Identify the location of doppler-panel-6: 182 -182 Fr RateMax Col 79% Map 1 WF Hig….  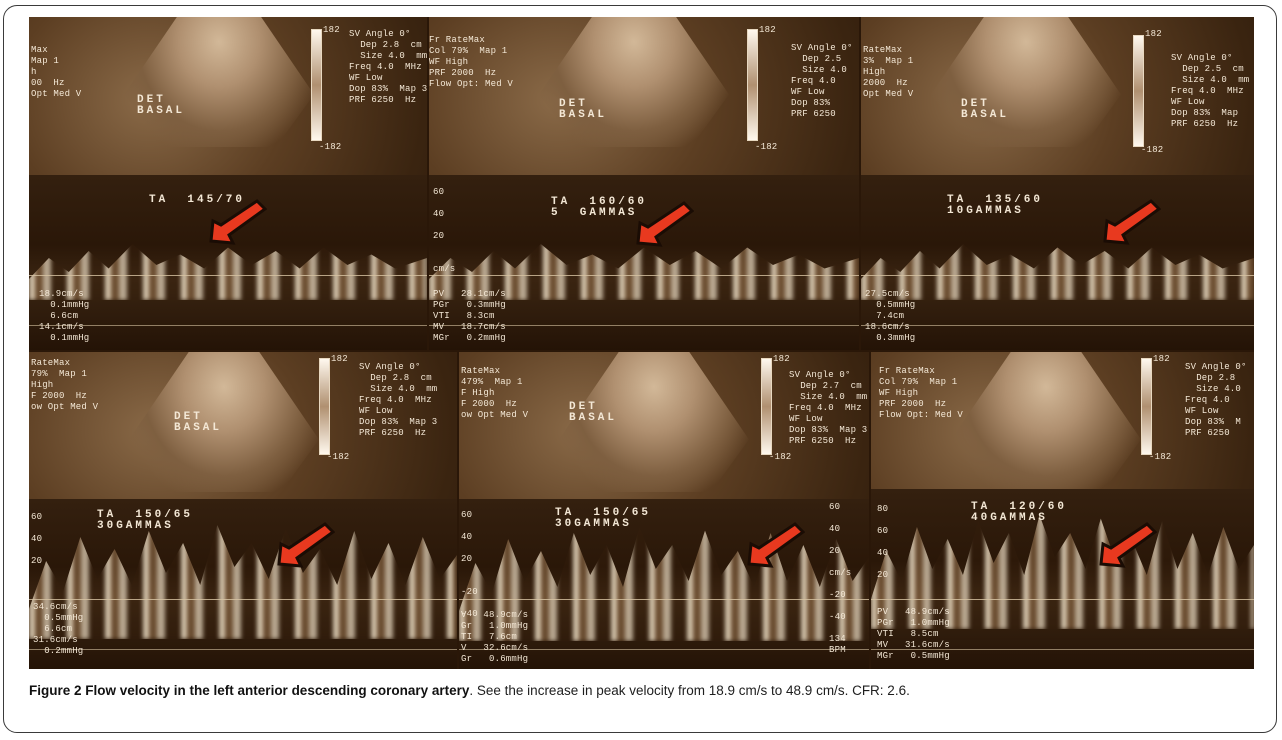
(1062, 510).